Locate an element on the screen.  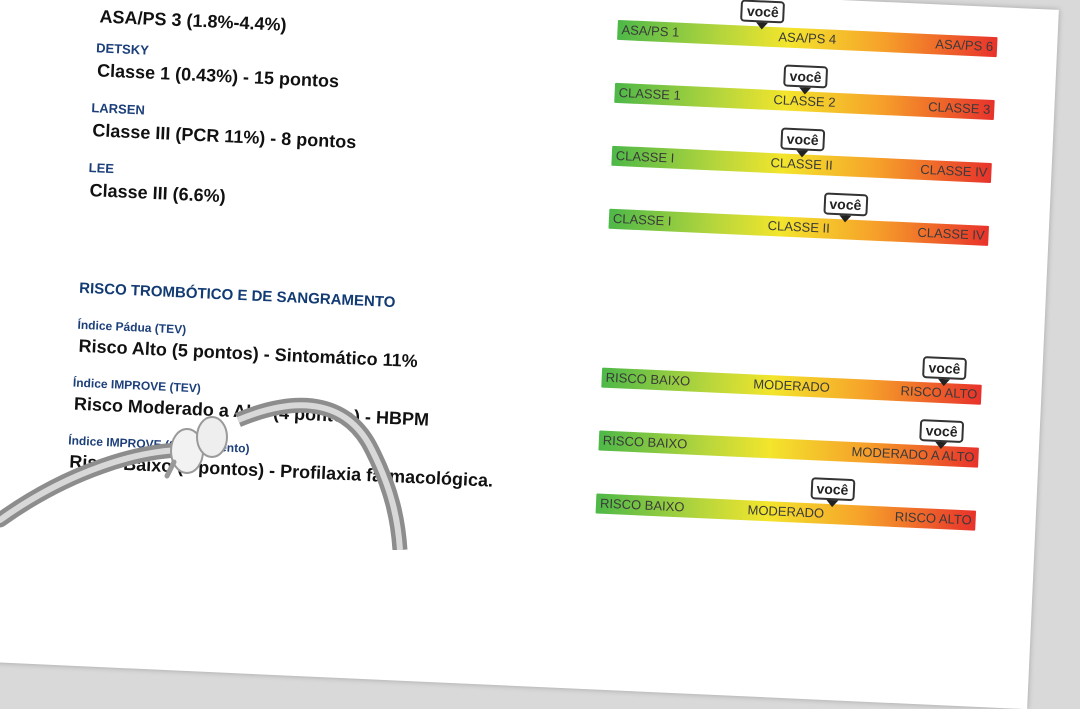
stethoscope-icon is located at coordinates (204, 473).